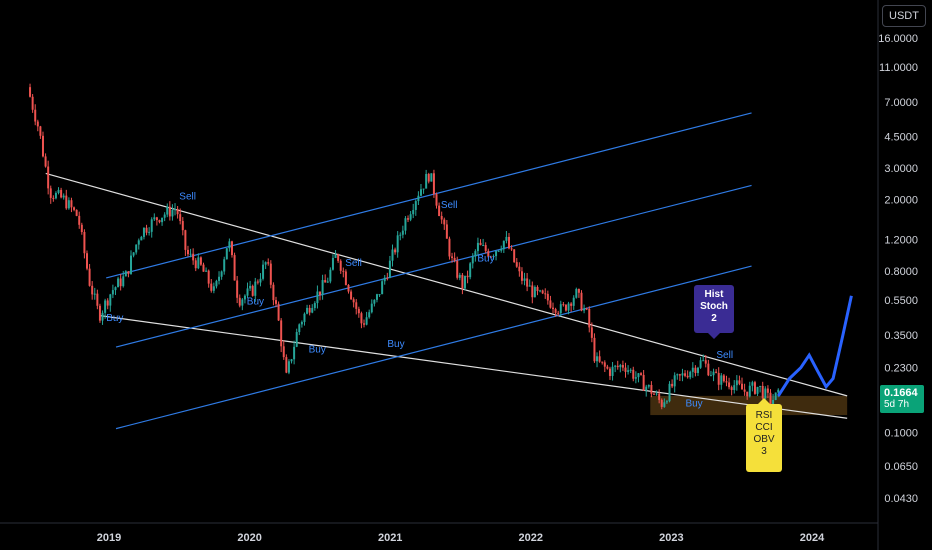  What do you see at coordinates (255, 301) in the screenshot?
I see `signal-buy-label: Buy` at bounding box center [255, 301].